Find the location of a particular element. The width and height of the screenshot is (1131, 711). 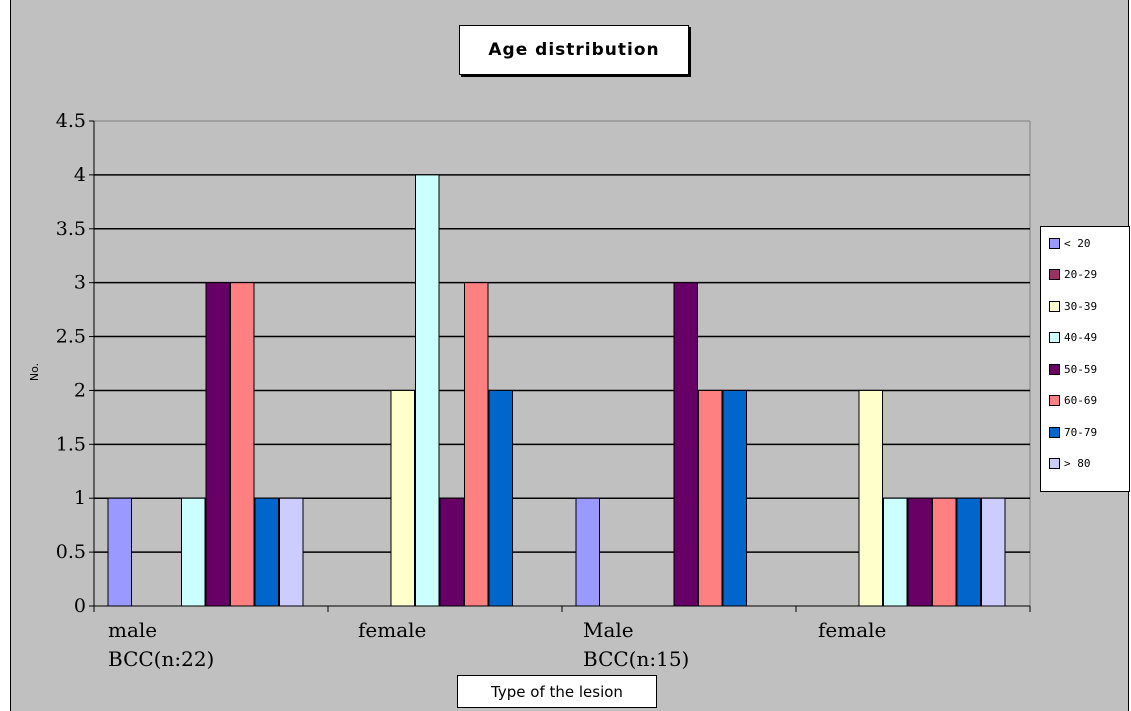

legend-item: 60-69 is located at coordinates (1073, 401).